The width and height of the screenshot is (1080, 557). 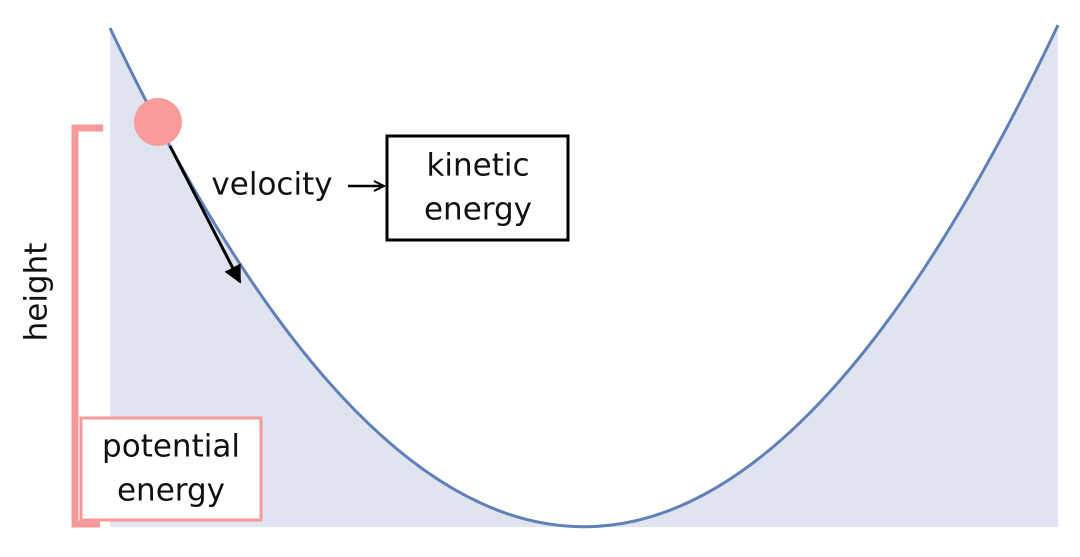 What do you see at coordinates (477, 166) in the screenshot?
I see `kinetic-label-line: kinetic` at bounding box center [477, 166].